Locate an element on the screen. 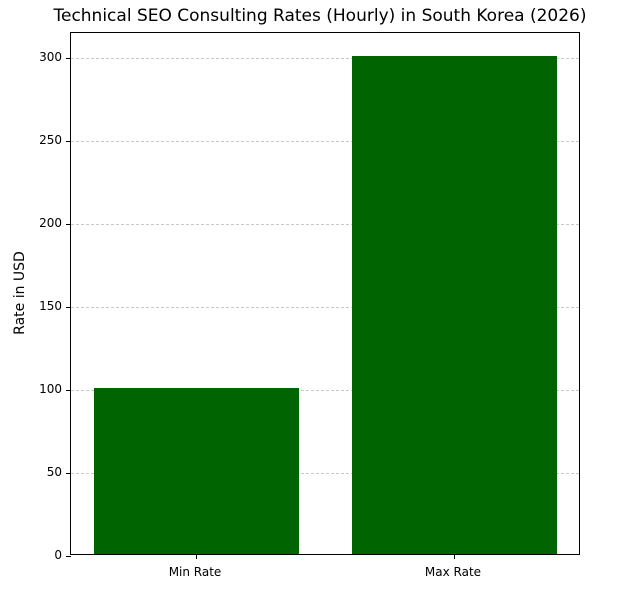  bar-min-rate is located at coordinates (196, 470).